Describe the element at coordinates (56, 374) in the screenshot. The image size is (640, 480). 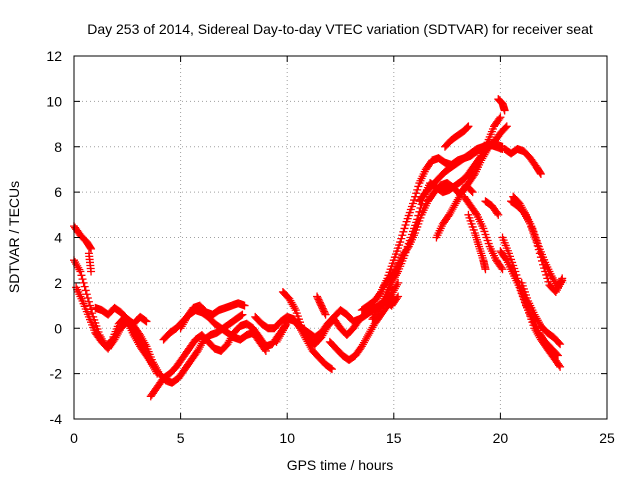
I see `y-tick-label: -2` at that location.